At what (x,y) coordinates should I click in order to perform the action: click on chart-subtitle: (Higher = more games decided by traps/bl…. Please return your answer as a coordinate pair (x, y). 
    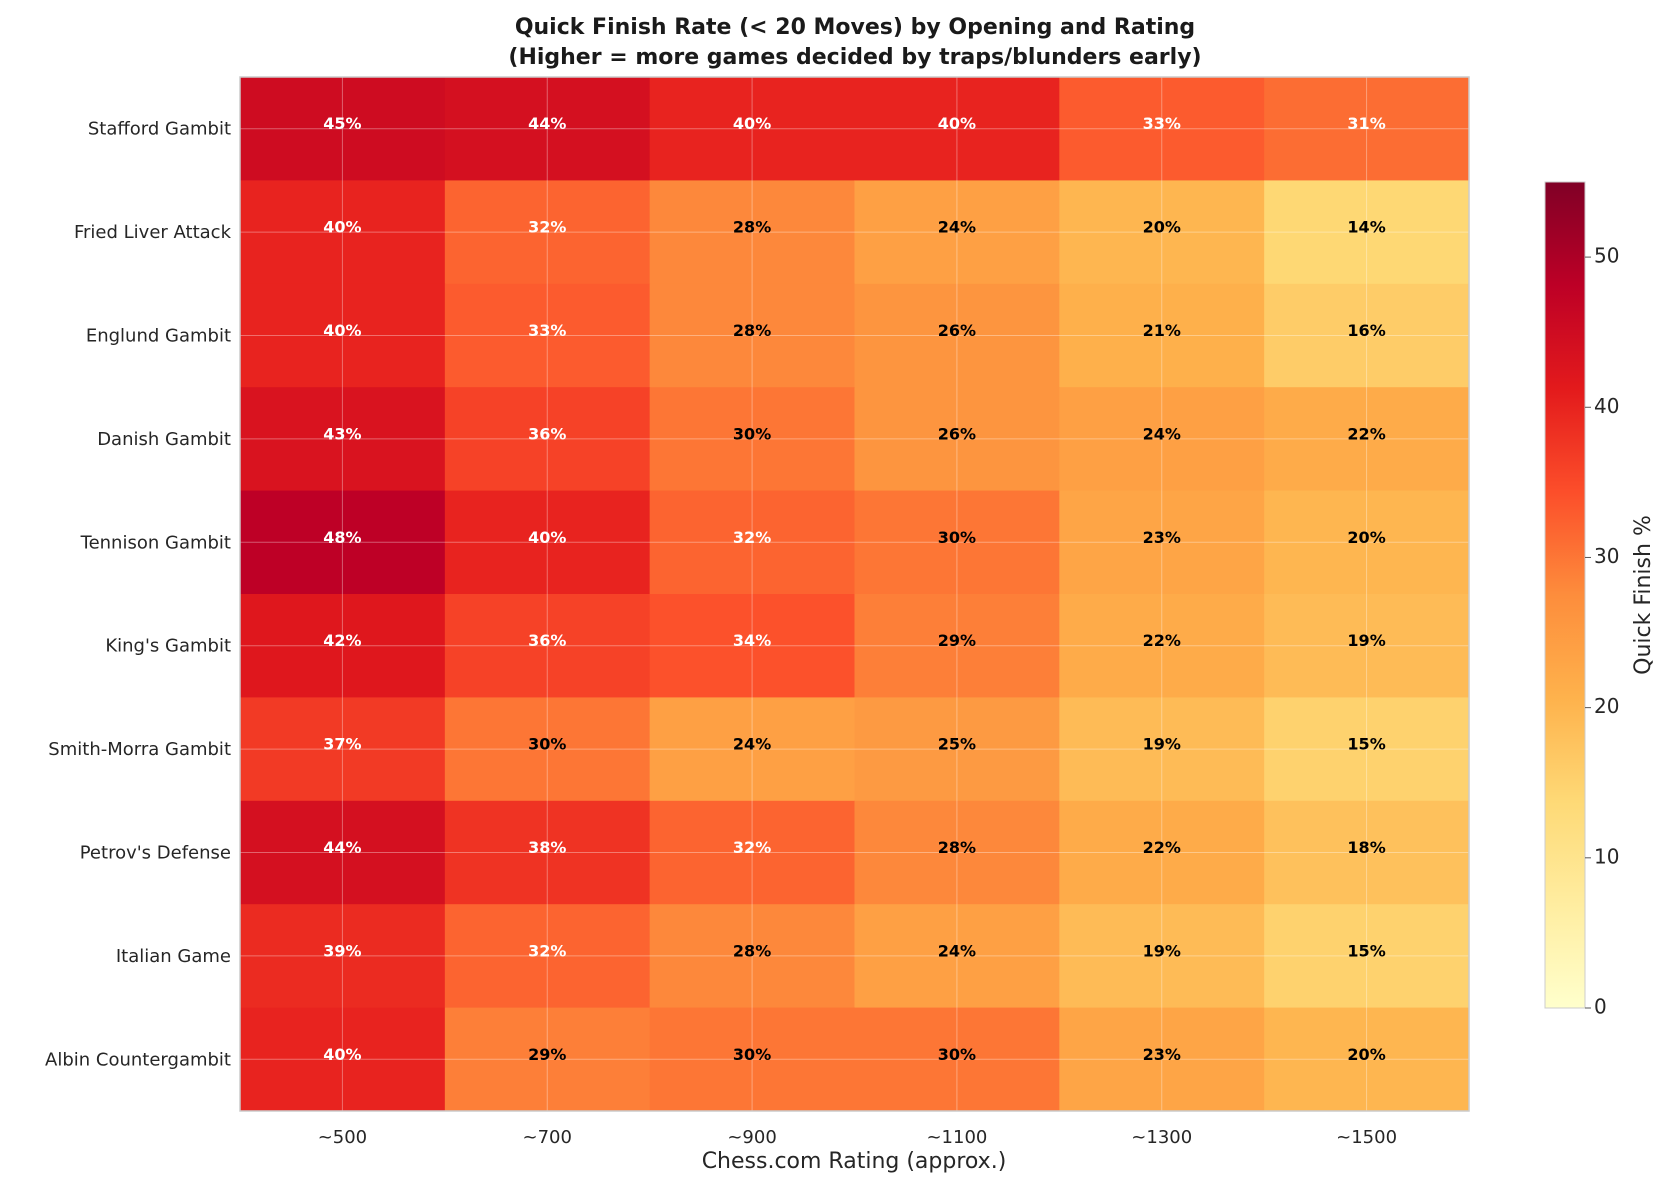
    Looking at the image, I should click on (854, 57).